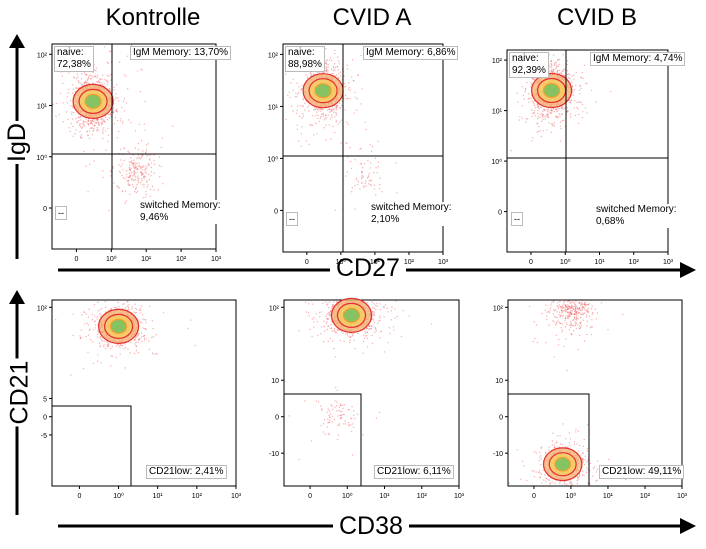 The height and width of the screenshot is (549, 706). Describe the element at coordinates (111, 259) in the screenshot. I see `x-tick-label: 10⁰` at that location.